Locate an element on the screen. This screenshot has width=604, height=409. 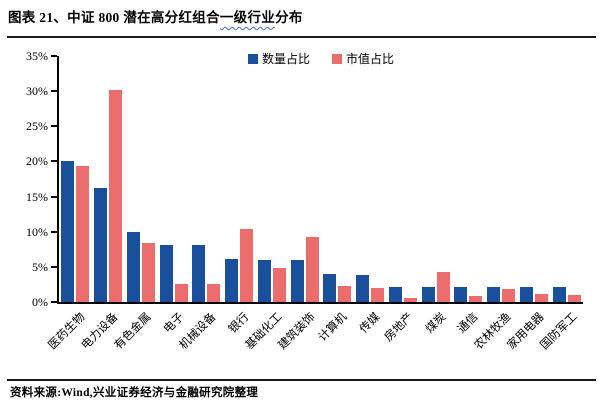
y-axis-label: 30% is located at coordinates (37, 91).